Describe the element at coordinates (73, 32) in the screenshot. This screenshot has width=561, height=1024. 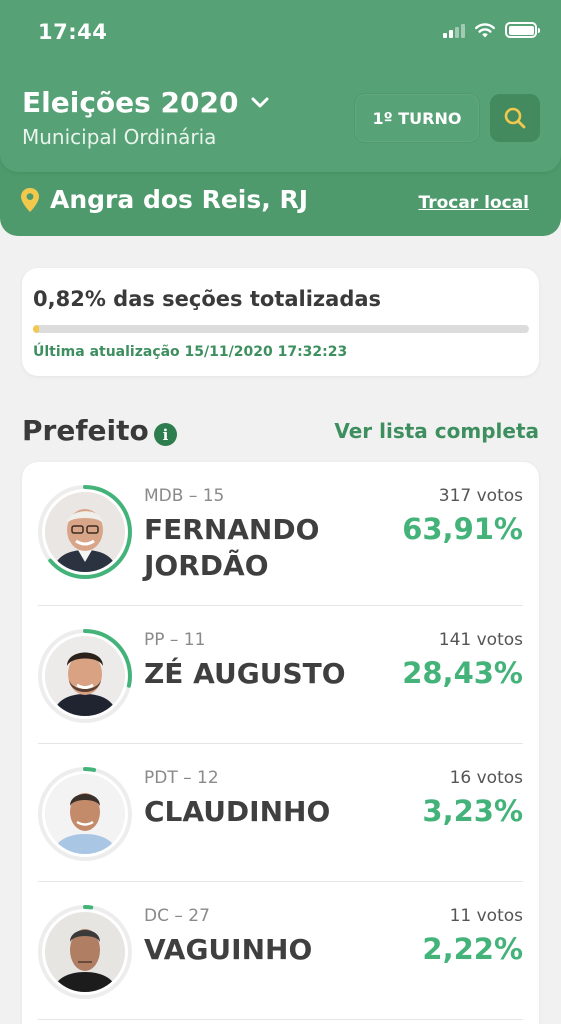
I see `status-time: 17:44` at that location.